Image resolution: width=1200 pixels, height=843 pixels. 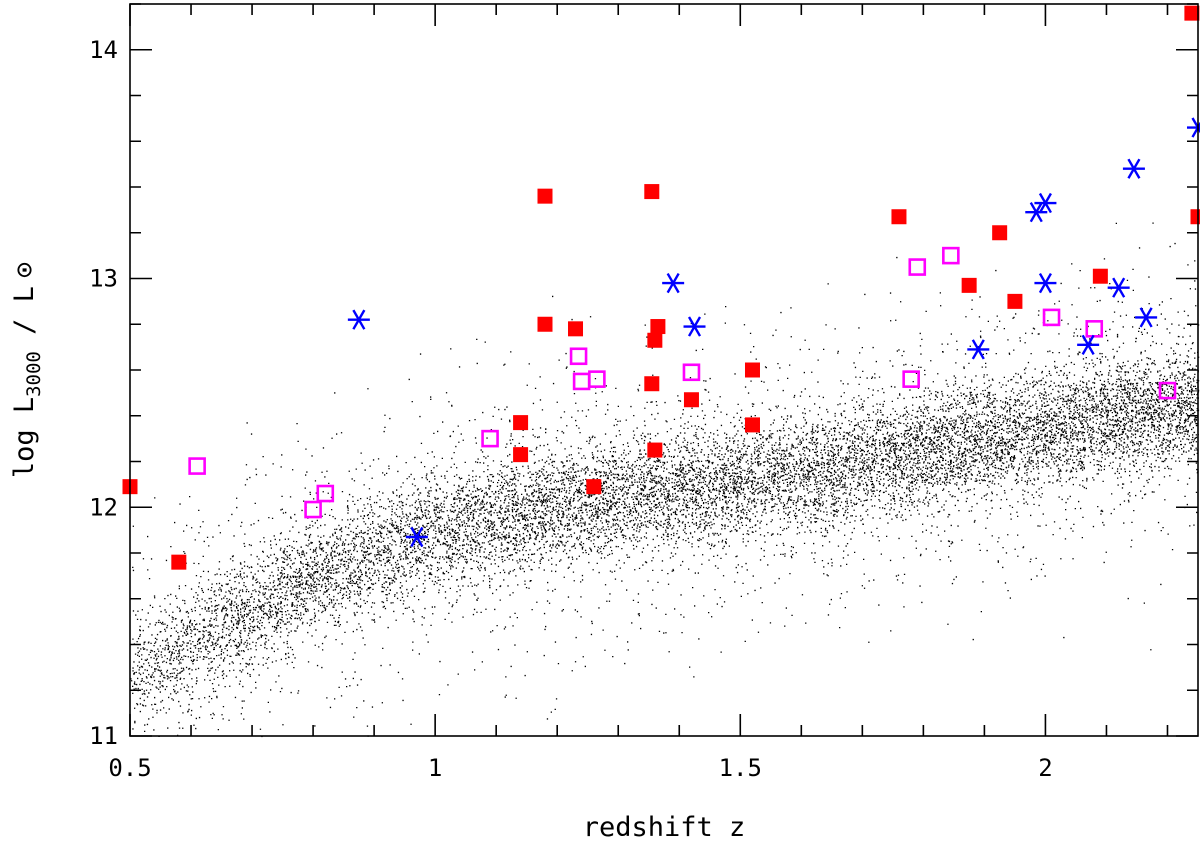 I want to click on y-axis-label-suffix: / L, so click(x=24, y=318).